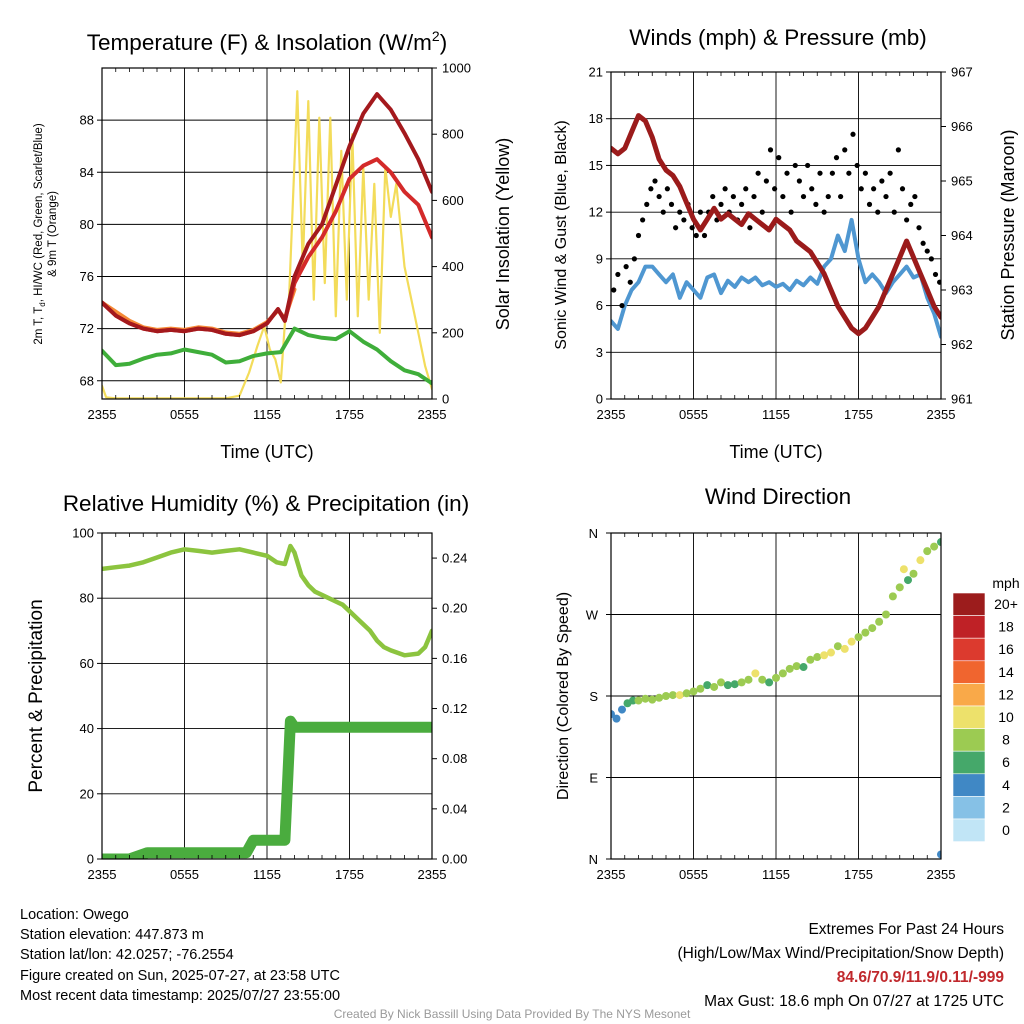 The height and width of the screenshot is (1024, 1024). What do you see at coordinates (454, 608) in the screenshot?
I see `humidity-ytick-label-right: 0.20` at bounding box center [454, 608].